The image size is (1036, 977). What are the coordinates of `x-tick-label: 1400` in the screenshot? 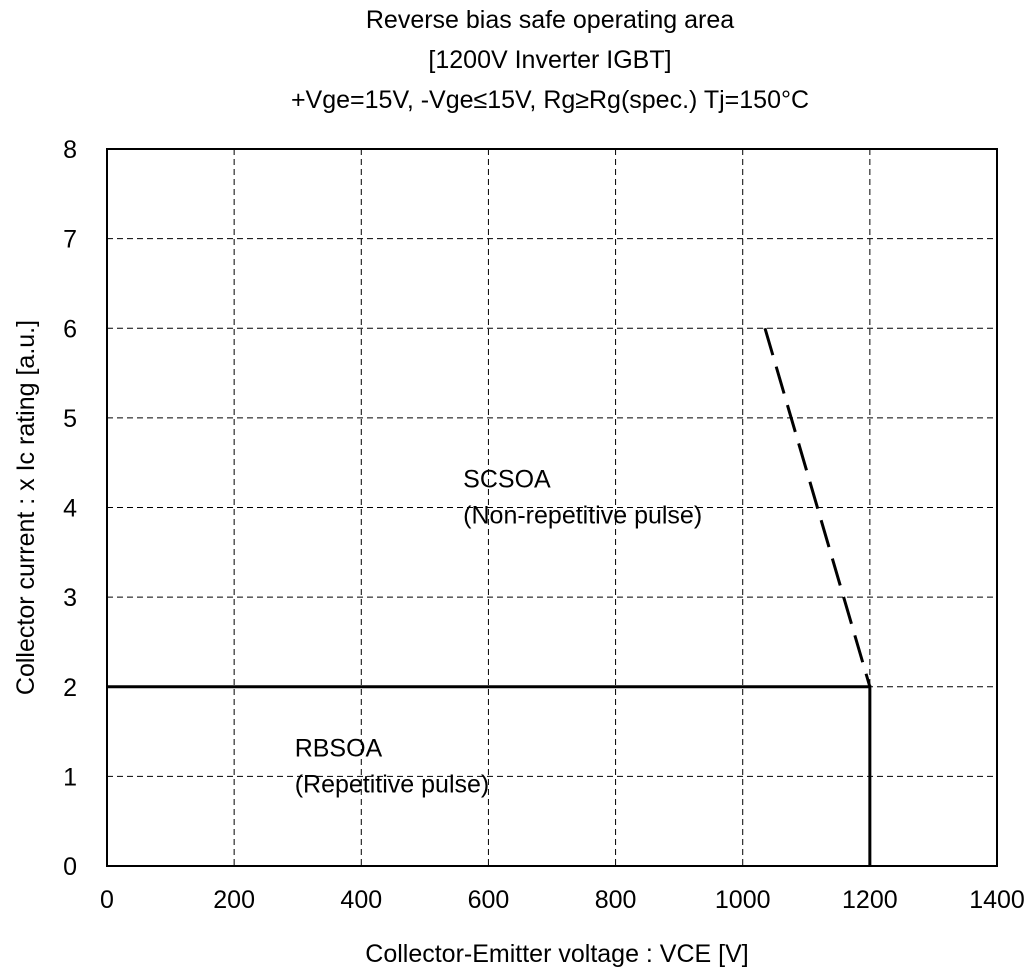 It's located at (997, 900).